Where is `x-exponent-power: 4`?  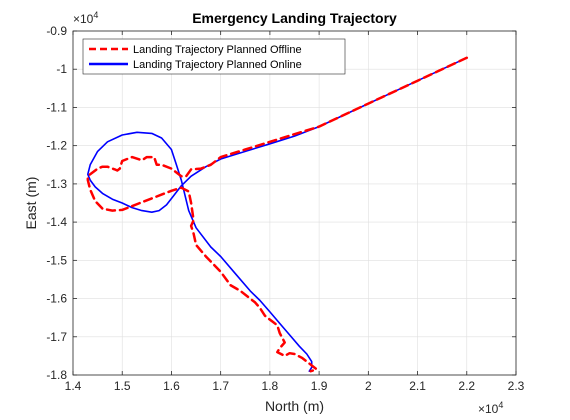 x-exponent-power: 4 is located at coordinates (500, 405).